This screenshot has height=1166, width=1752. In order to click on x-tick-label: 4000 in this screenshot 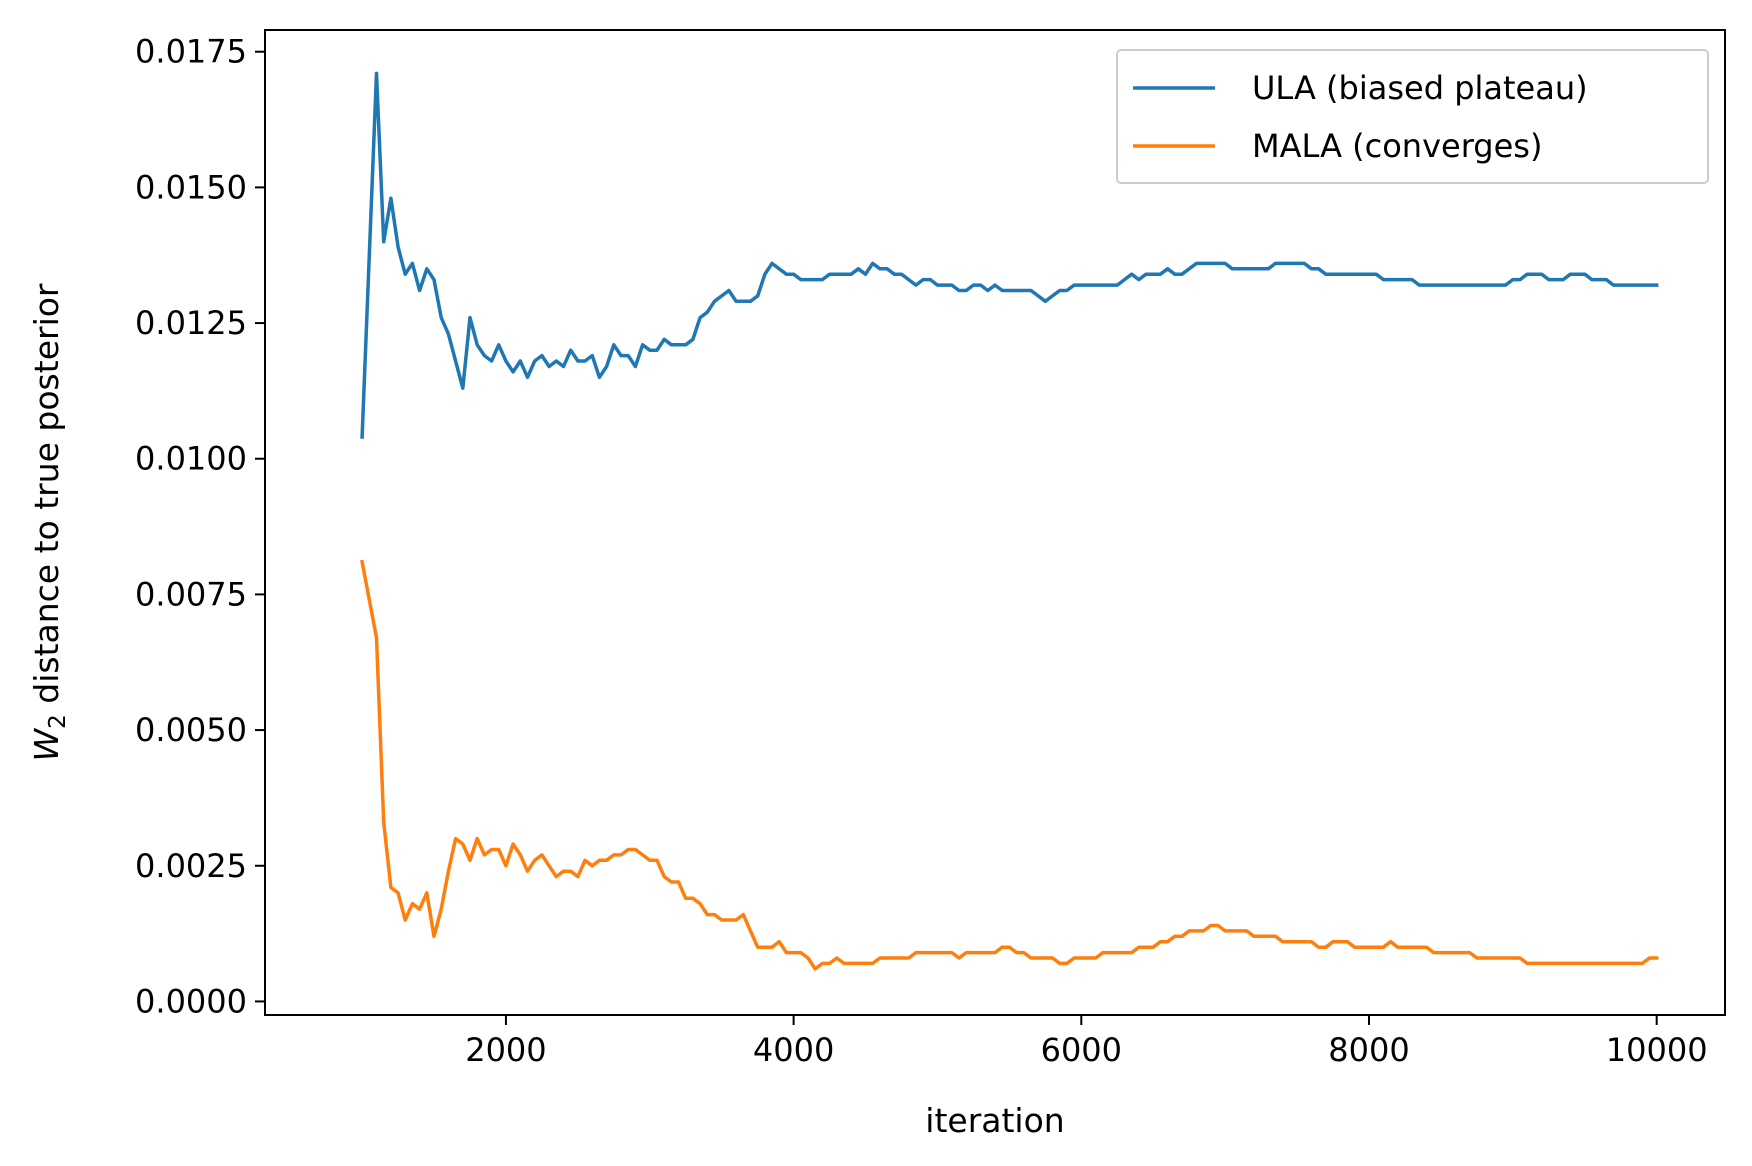, I will do `click(793, 1050)`.